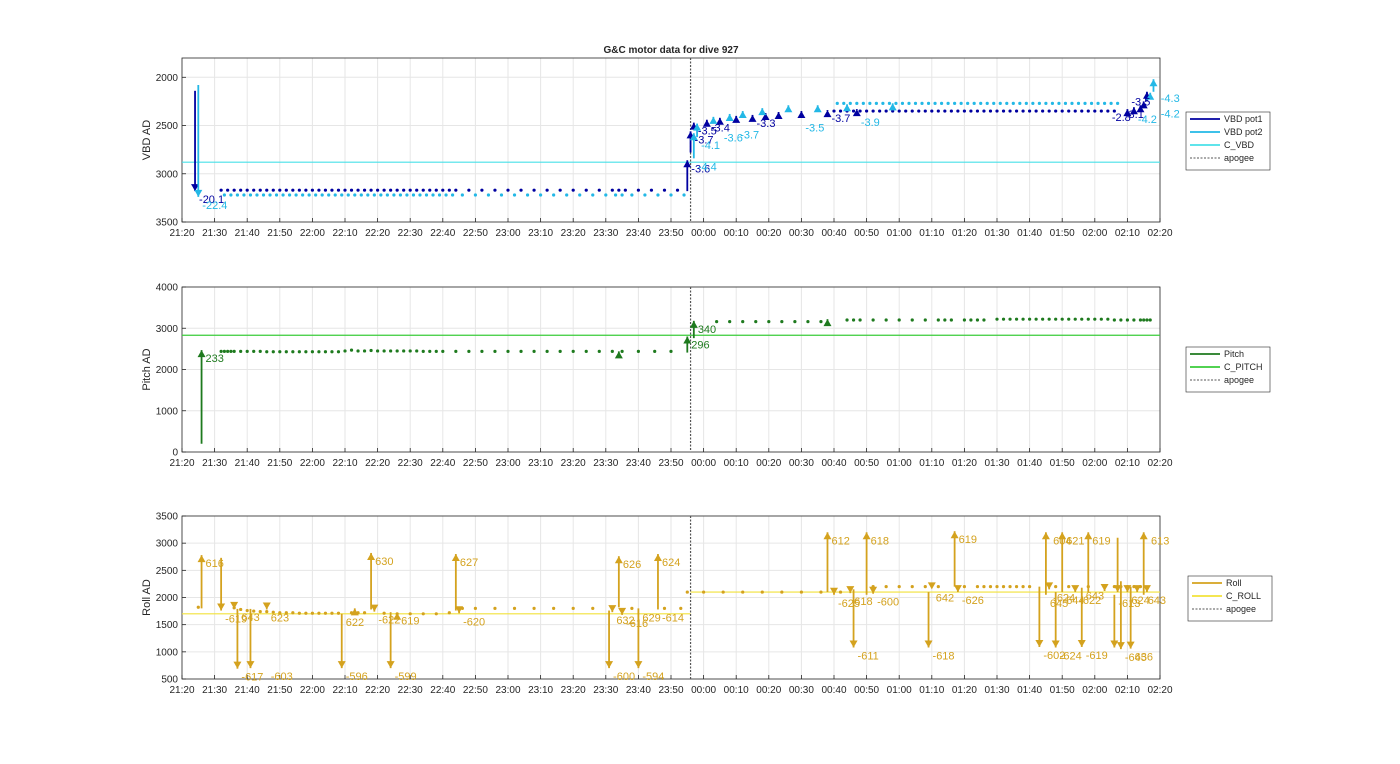  Describe the element at coordinates (638, 463) in the screenshot. I see `x-tick-label: 23:40` at that location.